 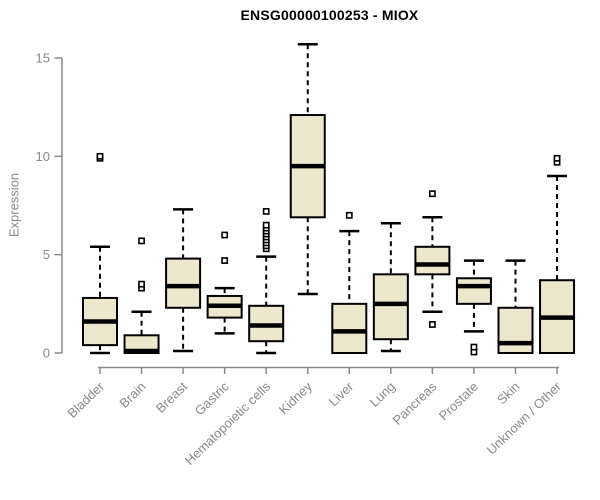 I want to click on box-group-kidney, so click(x=307, y=169).